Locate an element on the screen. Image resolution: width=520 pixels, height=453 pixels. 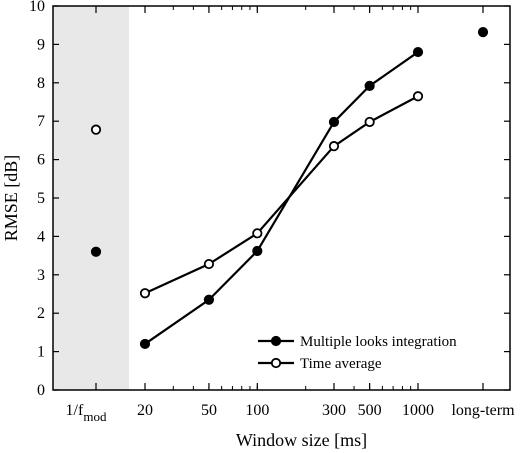
y-tick-label: 1 is located at coordinates (41, 352).